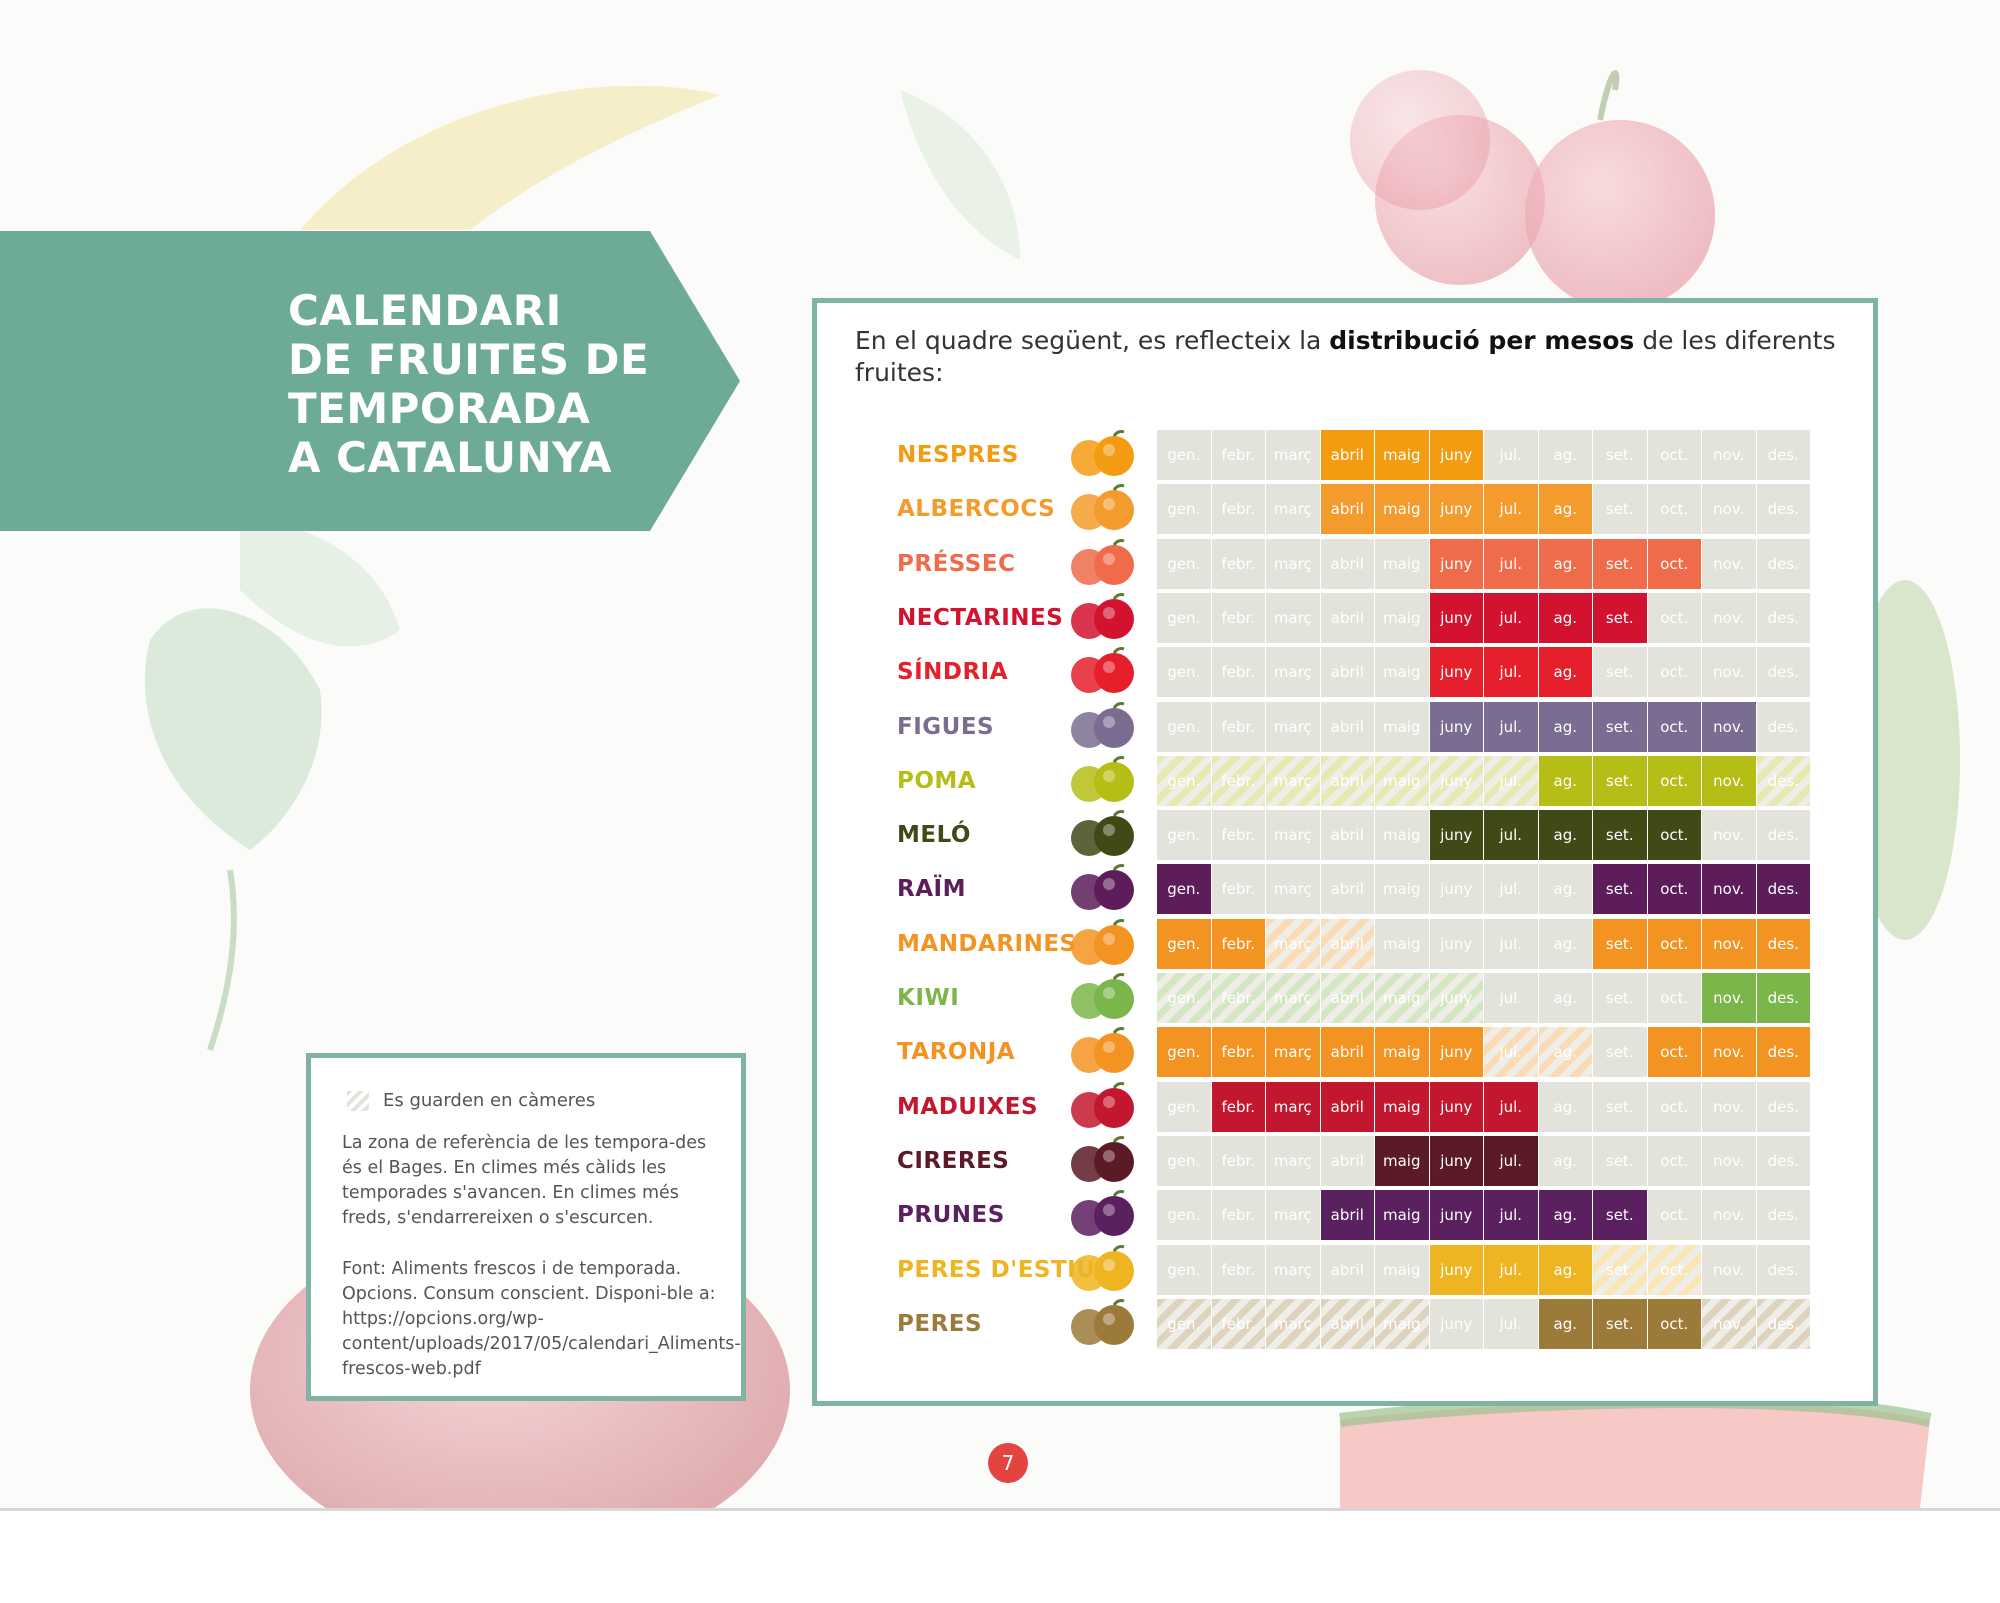 This screenshot has width=2000, height=1603. Describe the element at coordinates (940, 1323) in the screenshot. I see `fruit-name: PERES` at that location.